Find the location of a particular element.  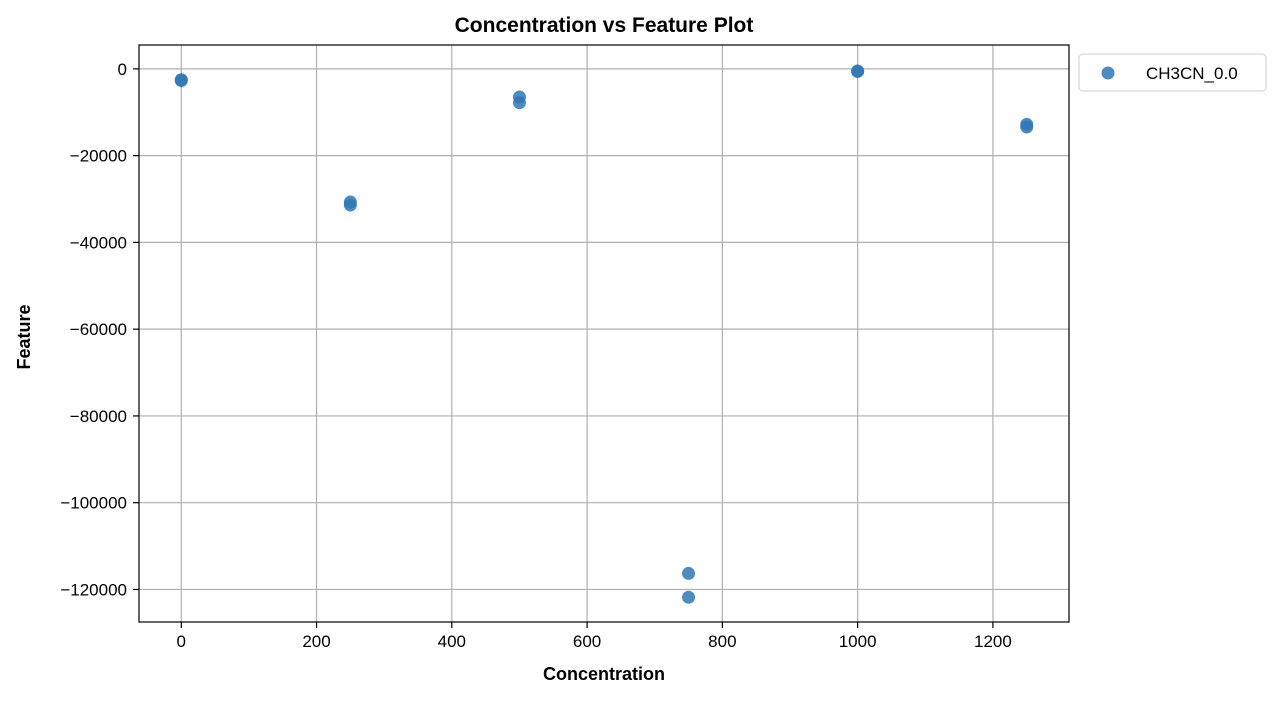

y-tick-label: −80000 is located at coordinates (98, 416).